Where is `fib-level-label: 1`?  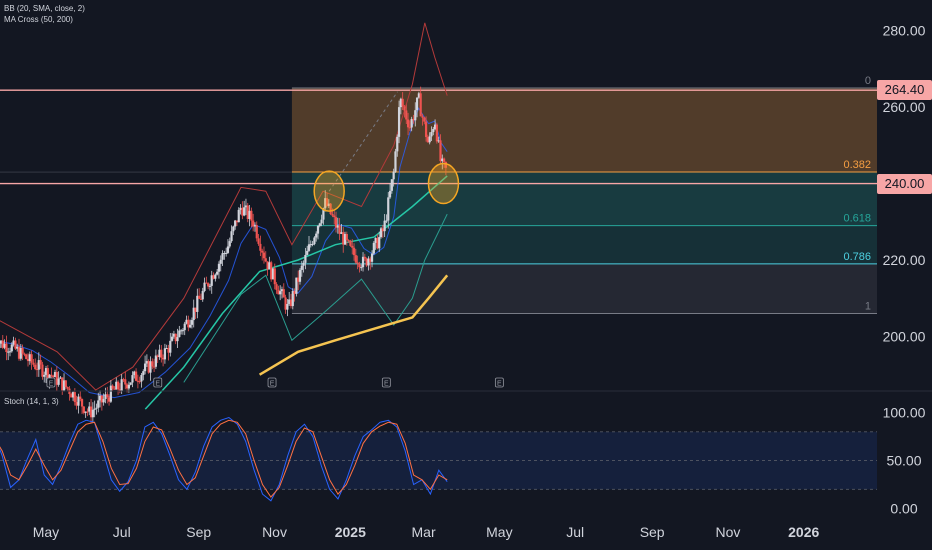
fib-level-label: 1 is located at coordinates (868, 307).